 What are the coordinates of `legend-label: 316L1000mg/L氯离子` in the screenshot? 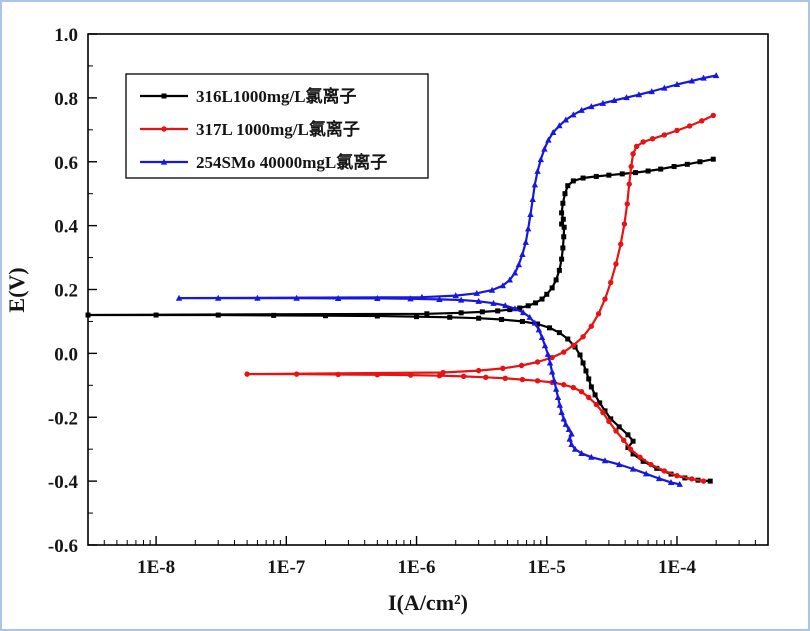 It's located at (276, 96).